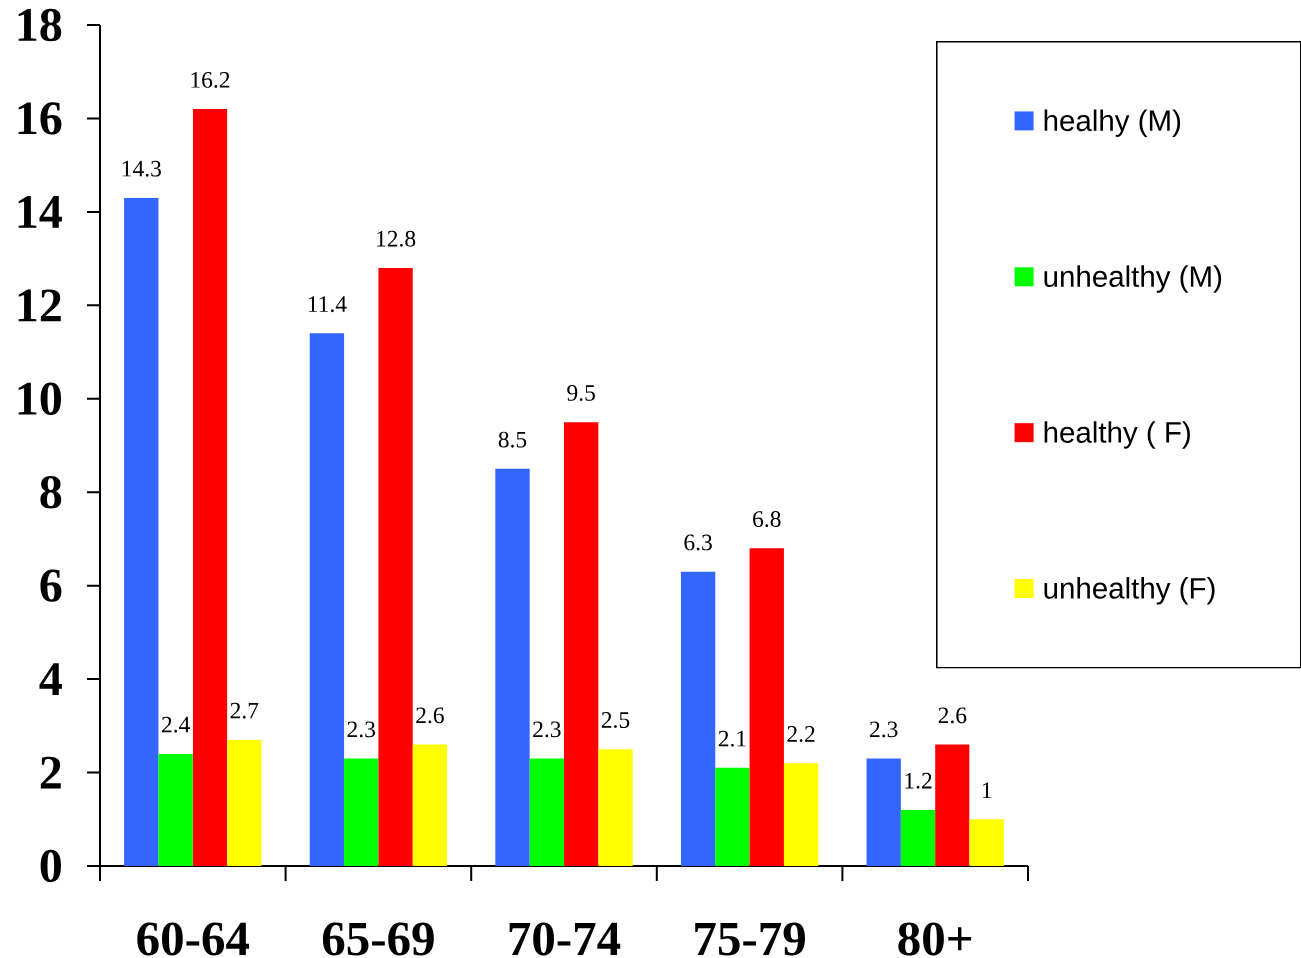 Image resolution: width=1301 pixels, height=958 pixels. I want to click on legend-label: unhealthy (F), so click(1129, 591).